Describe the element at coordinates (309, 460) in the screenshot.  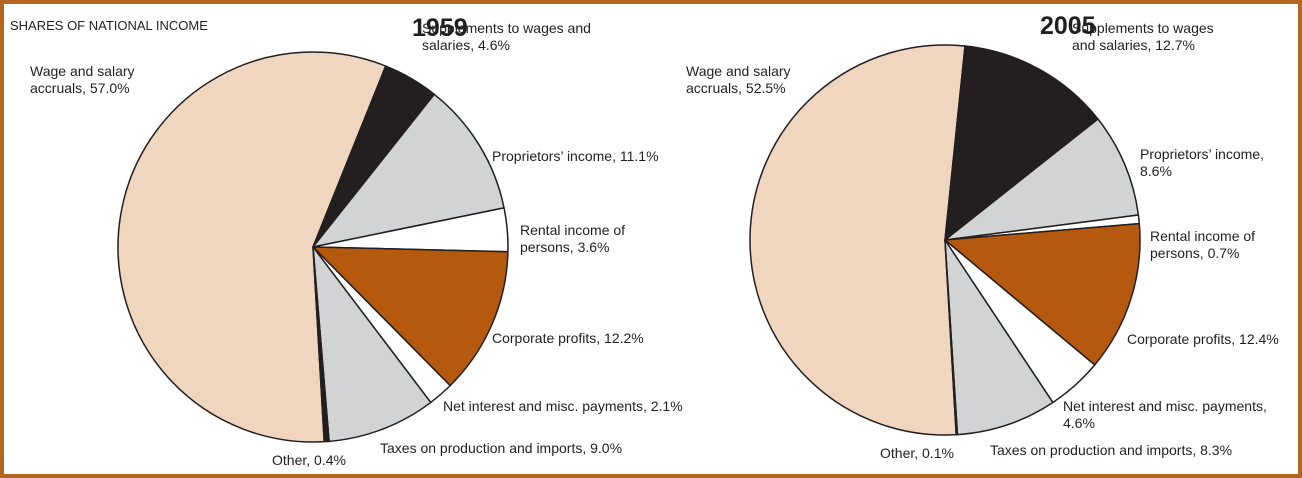
I see `slice-label: Other, 0.4%` at that location.